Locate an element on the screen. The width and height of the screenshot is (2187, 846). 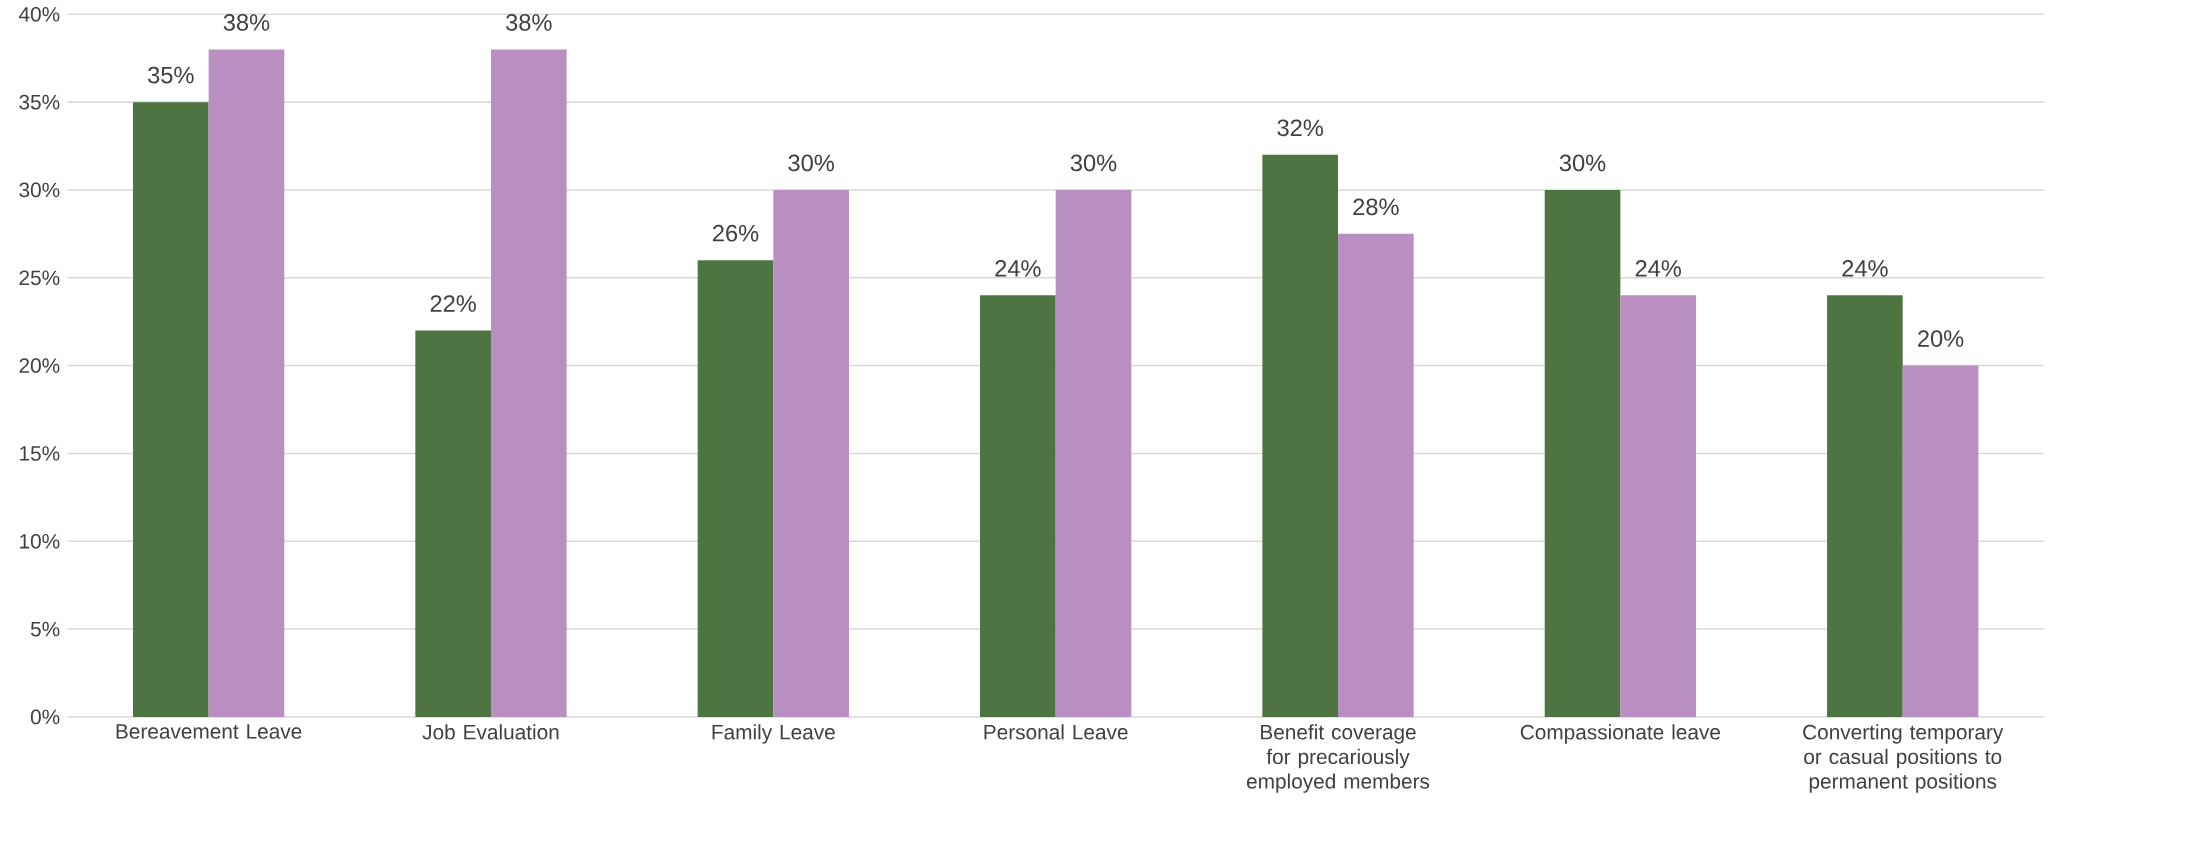
y-tick-label: 0% is located at coordinates (45, 717).